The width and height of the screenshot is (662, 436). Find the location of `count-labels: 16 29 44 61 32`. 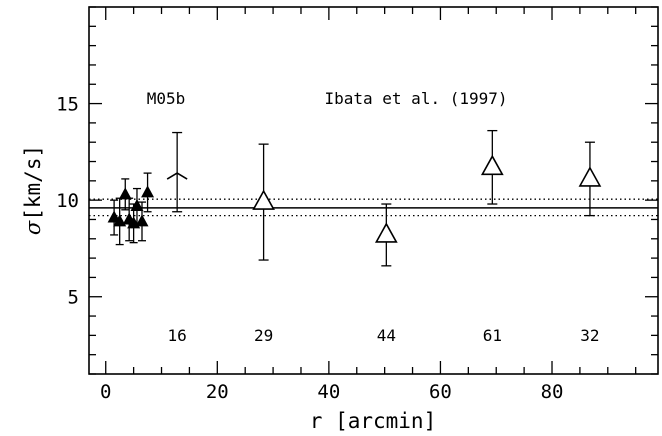

count-labels: 16 29 44 61 32 is located at coordinates (384, 335).